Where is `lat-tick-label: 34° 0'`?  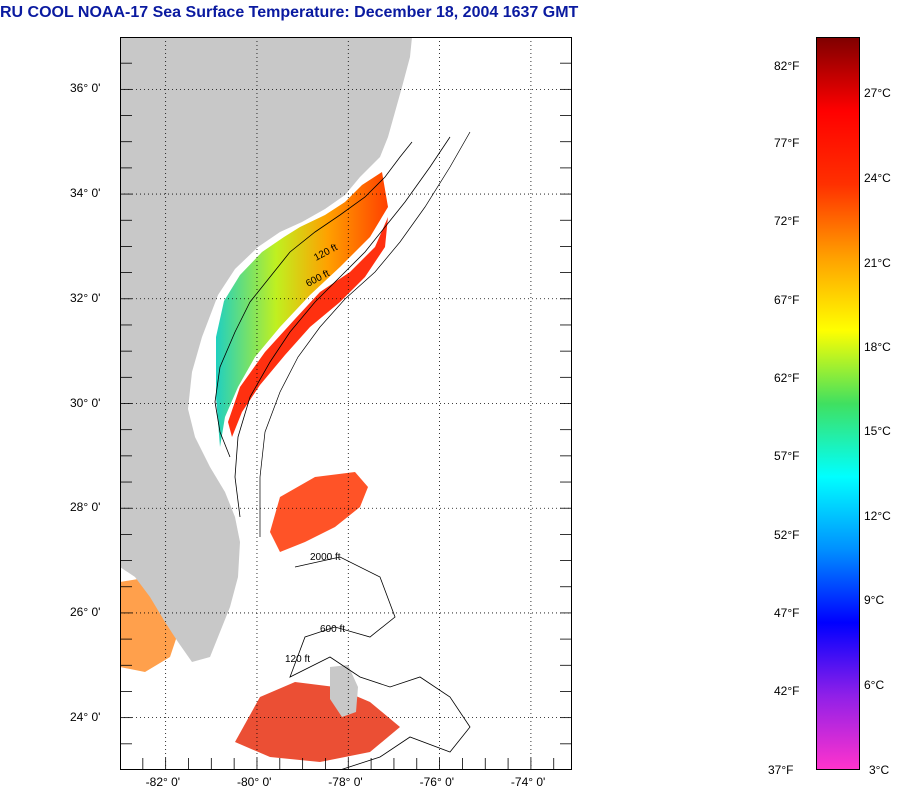 lat-tick-label: 34° 0' is located at coordinates (85, 193).